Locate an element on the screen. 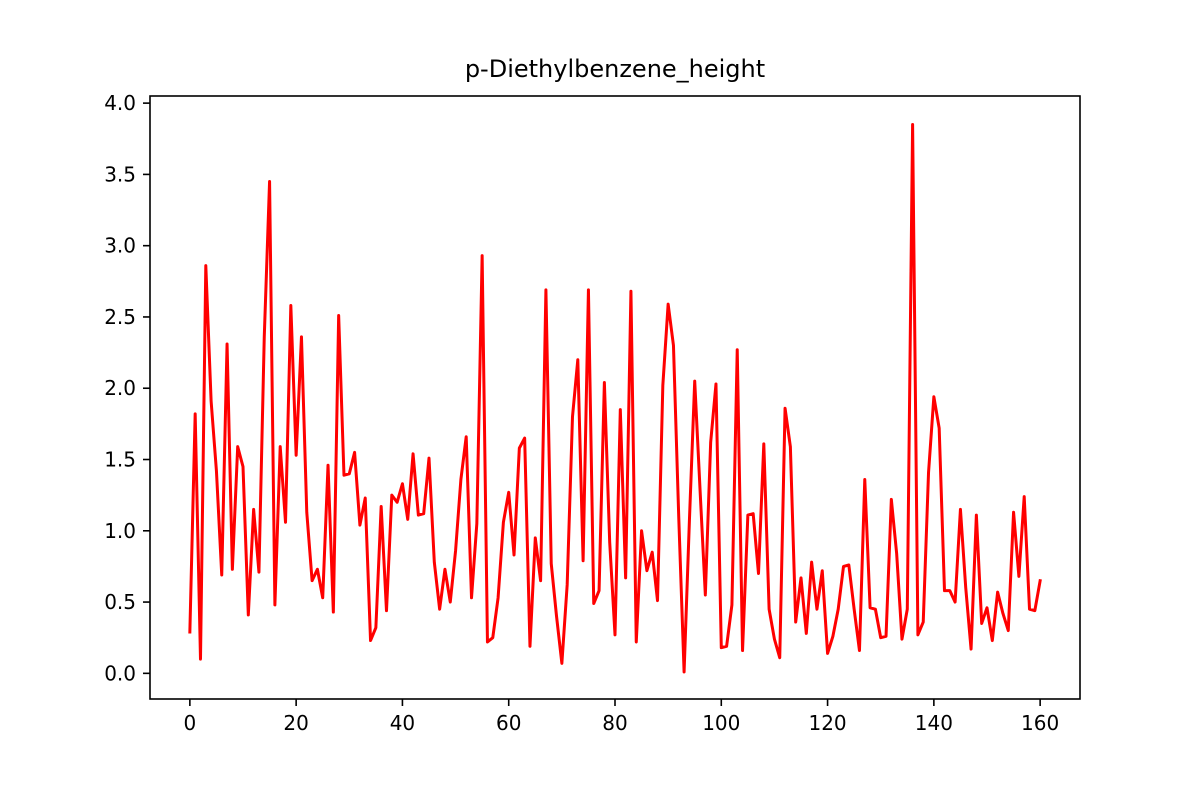 The height and width of the screenshot is (800, 1200). y-tick-label: 2.0 is located at coordinates (120, 388).